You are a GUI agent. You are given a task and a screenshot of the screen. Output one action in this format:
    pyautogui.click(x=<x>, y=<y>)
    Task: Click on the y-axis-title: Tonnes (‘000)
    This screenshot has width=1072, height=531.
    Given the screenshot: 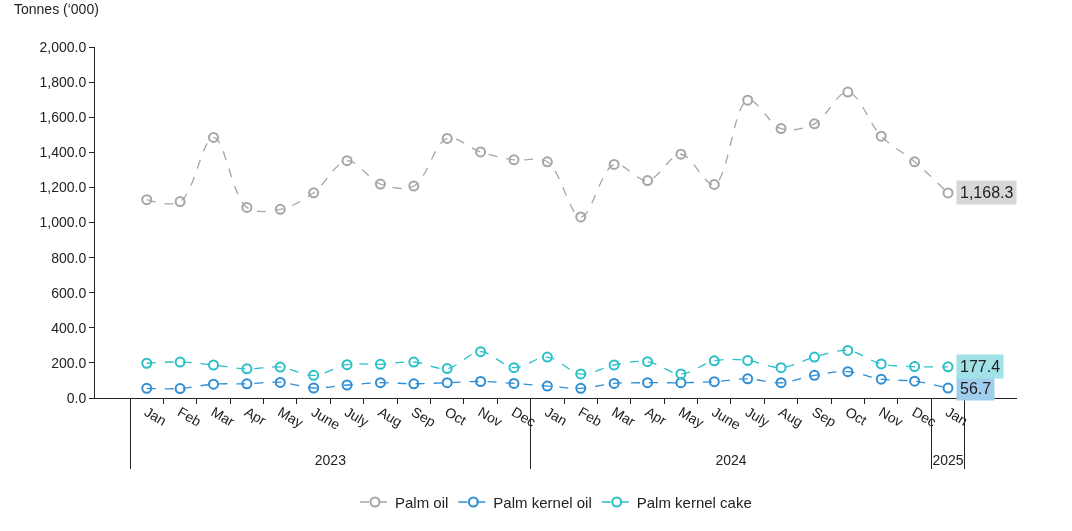 What is the action you would take?
    pyautogui.click(x=56, y=9)
    